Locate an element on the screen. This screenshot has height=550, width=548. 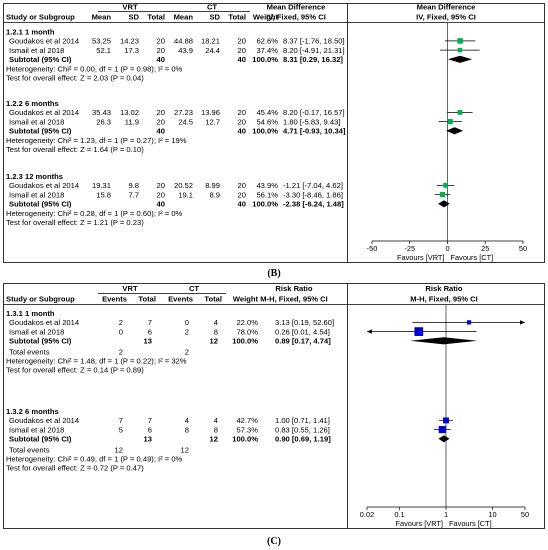
mean1-cell: 26.3 is located at coordinates (103, 121).